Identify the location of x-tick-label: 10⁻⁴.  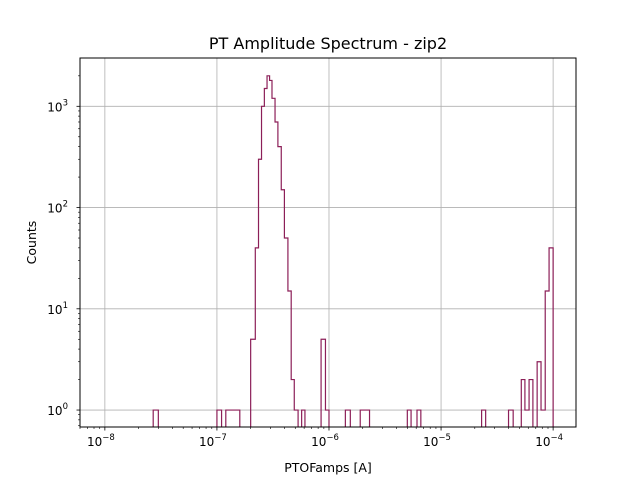
(549, 441).